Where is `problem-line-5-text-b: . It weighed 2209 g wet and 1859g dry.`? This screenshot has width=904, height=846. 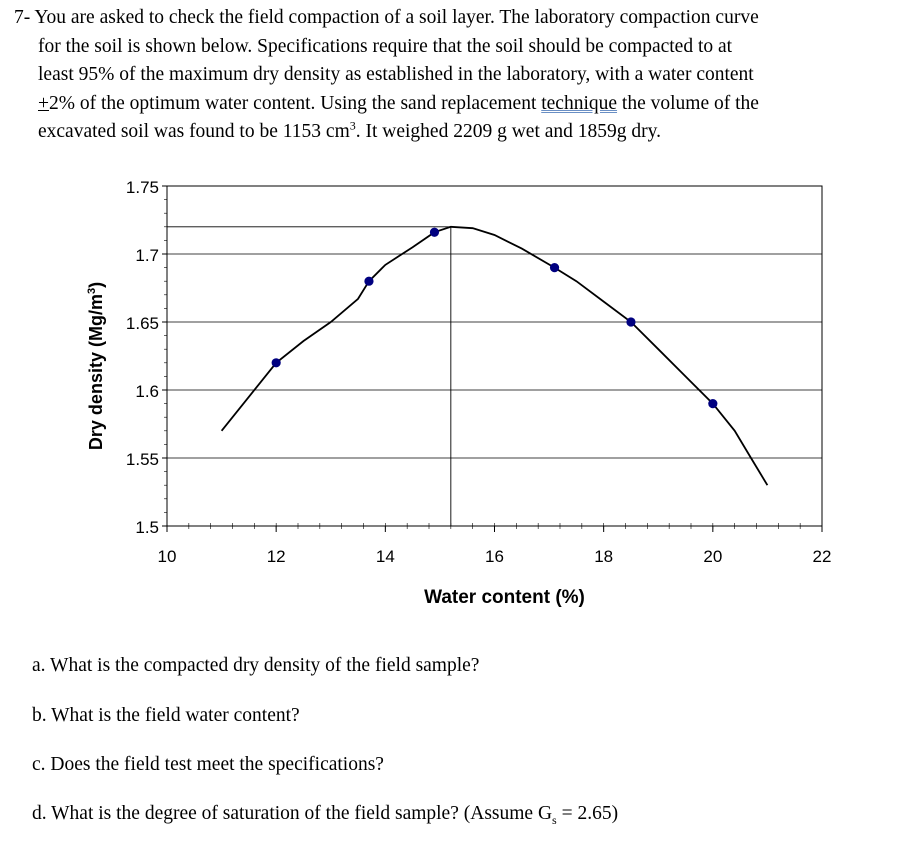
problem-line-5-text-b: . It weighed 2209 g wet and 1859g dry. is located at coordinates (508, 131).